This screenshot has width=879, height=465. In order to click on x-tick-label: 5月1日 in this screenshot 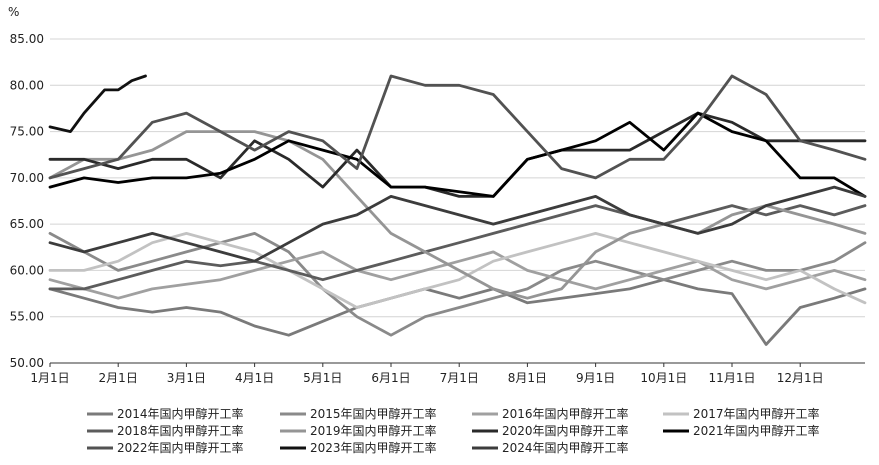, I will do `click(322, 378)`.